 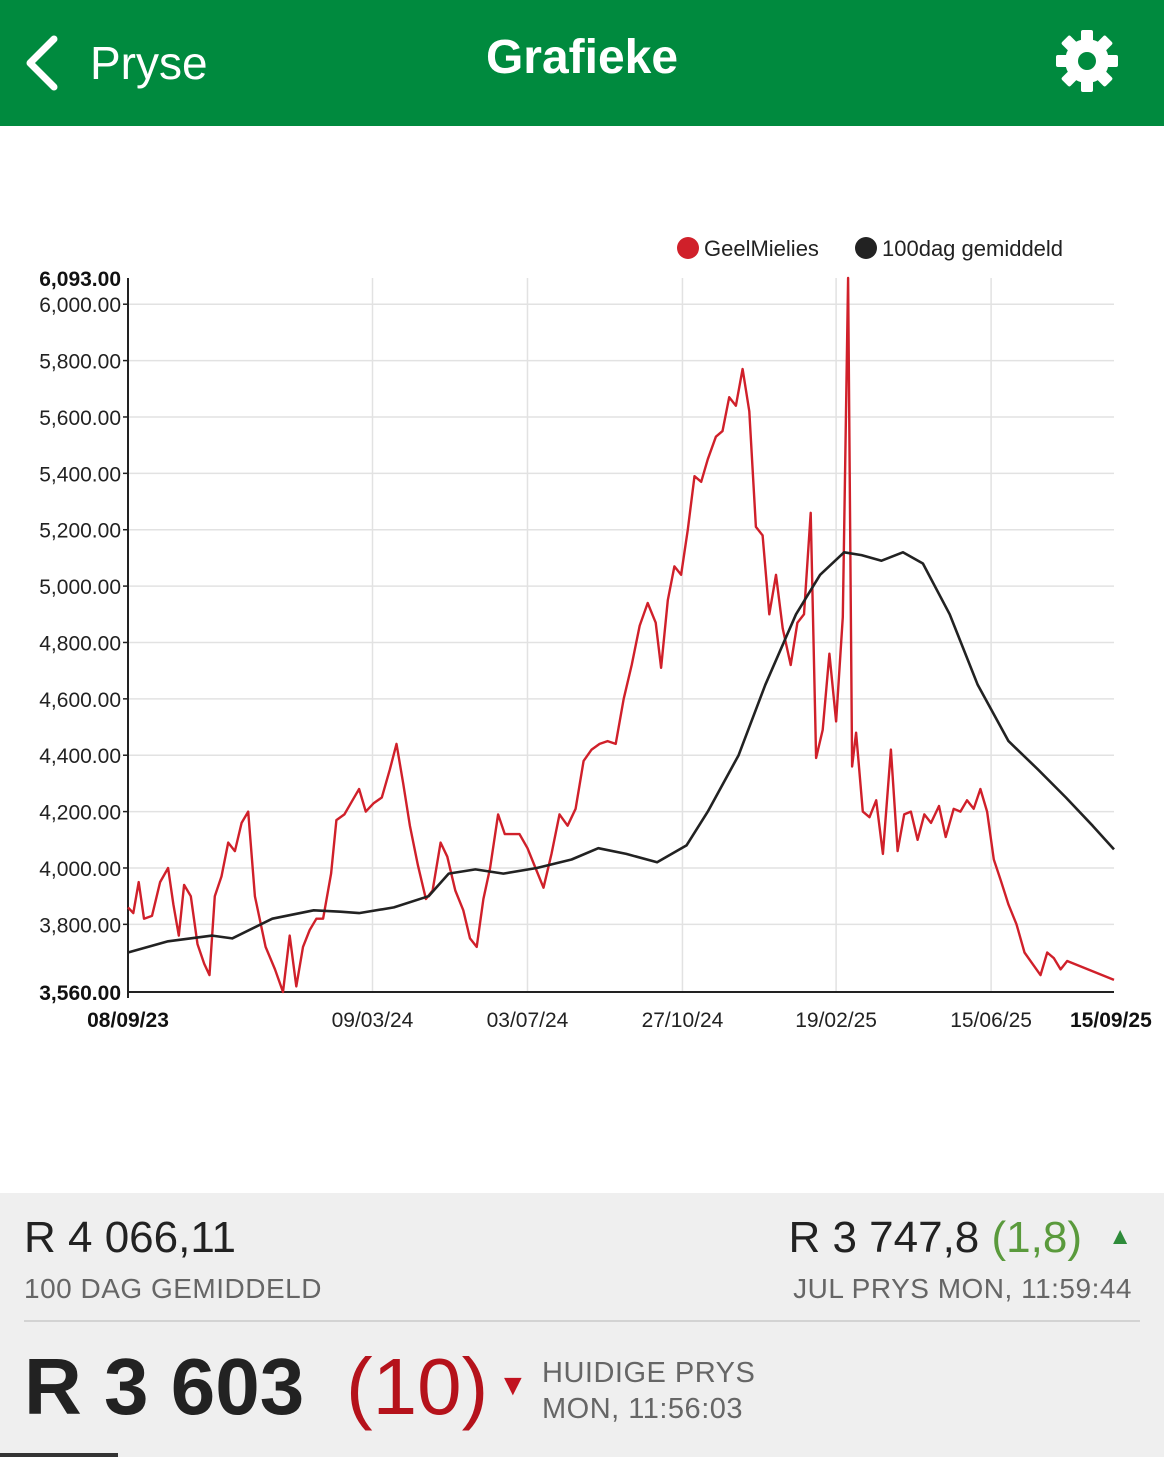 I want to click on legend-label: 100dag gemiddeld, so click(x=972, y=248).